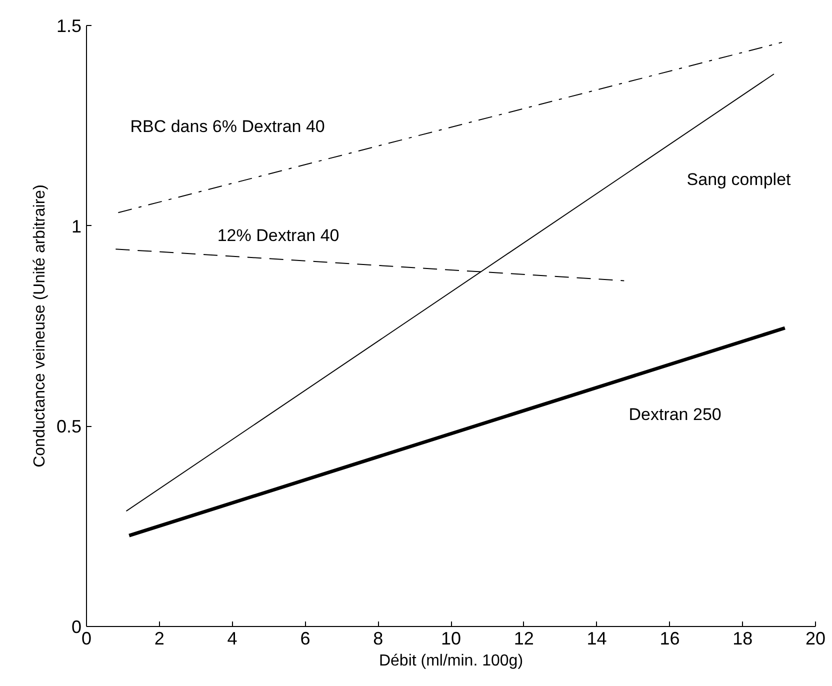 This screenshot has width=832, height=686. Describe the element at coordinates (451, 638) in the screenshot. I see `x-tick-label: 10` at that location.